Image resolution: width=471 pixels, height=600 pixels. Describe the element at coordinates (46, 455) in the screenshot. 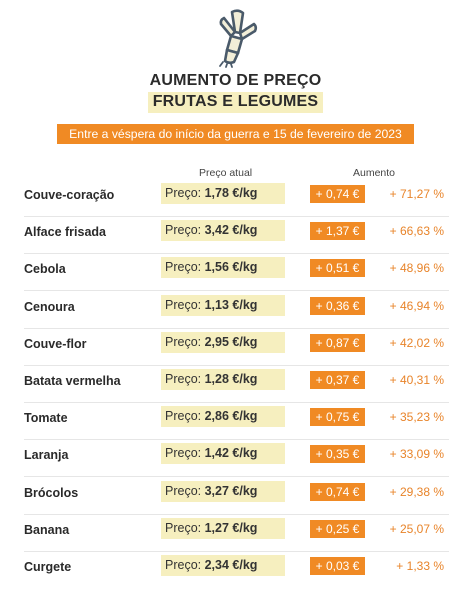

I see `product-name: Laranja` at that location.